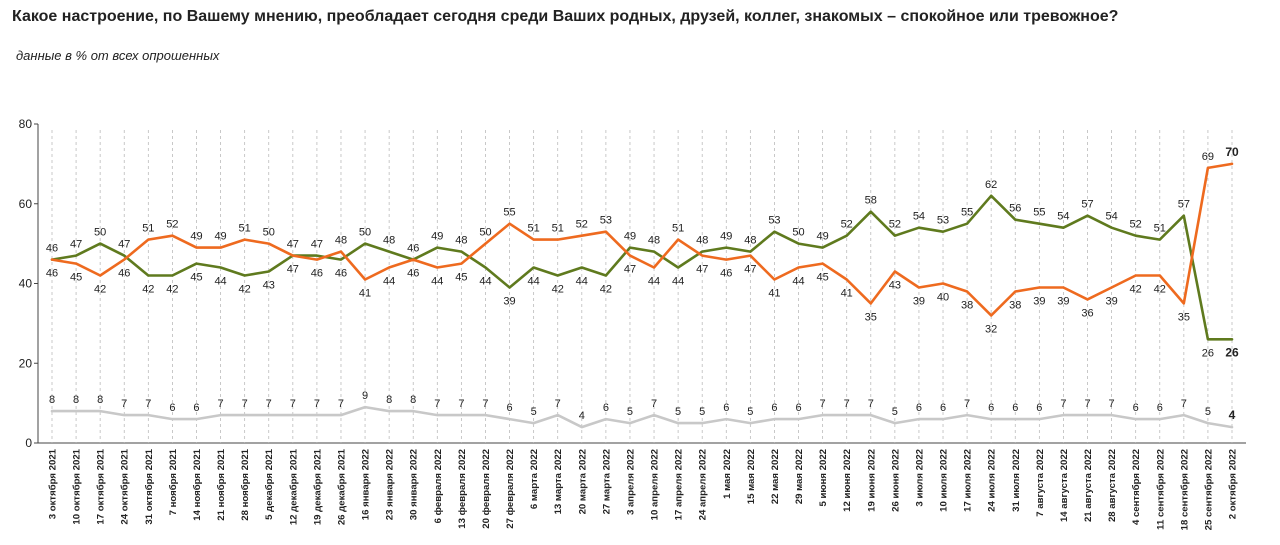  Describe the element at coordinates (871, 201) in the screenshot. I see `data-label: 58` at that location.